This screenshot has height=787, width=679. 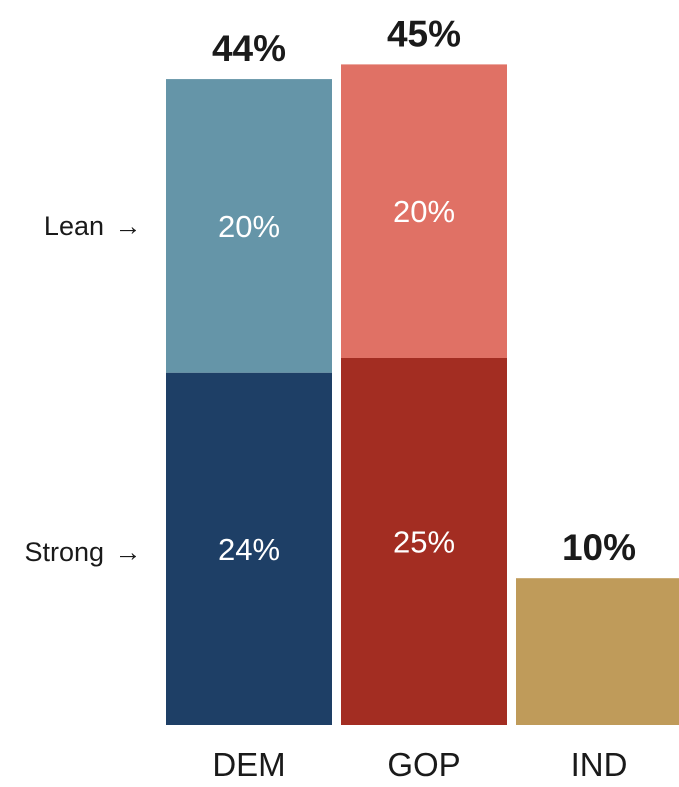 I want to click on category-label-gop: GOP, so click(x=423, y=764).